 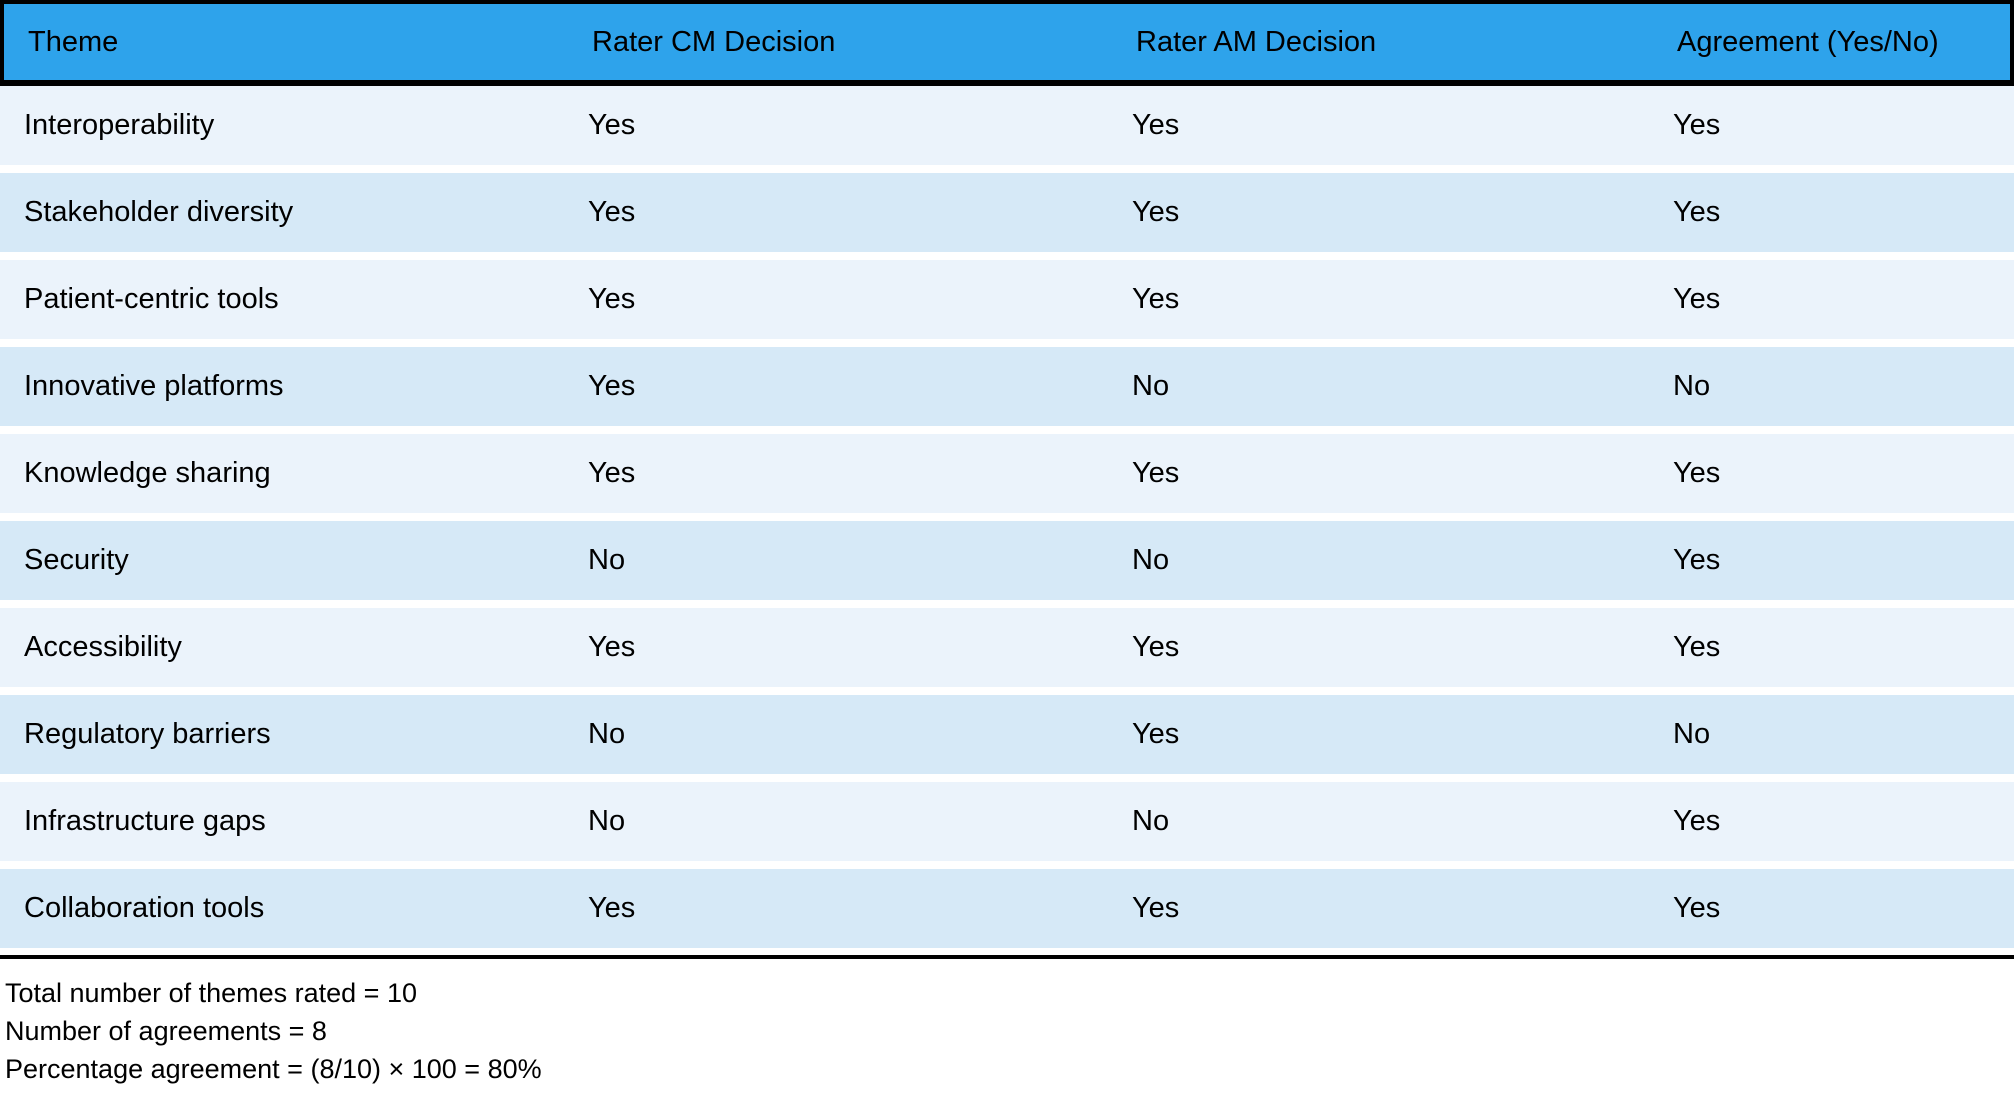 I want to click on note-total-themes: Total number of themes rated = 10, so click(x=211, y=993).